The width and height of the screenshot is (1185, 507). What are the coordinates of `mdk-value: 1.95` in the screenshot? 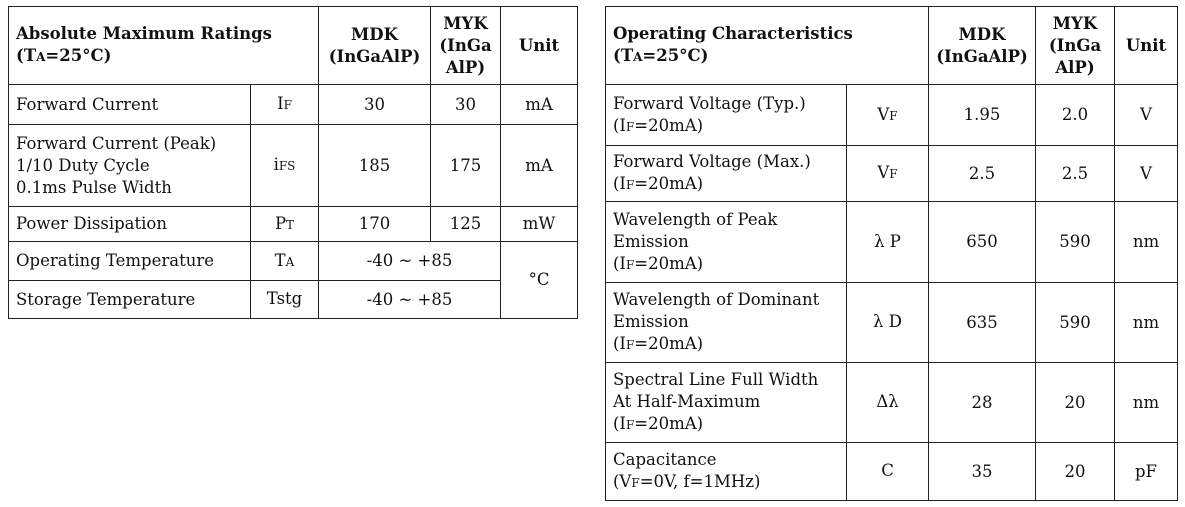 It's located at (982, 115).